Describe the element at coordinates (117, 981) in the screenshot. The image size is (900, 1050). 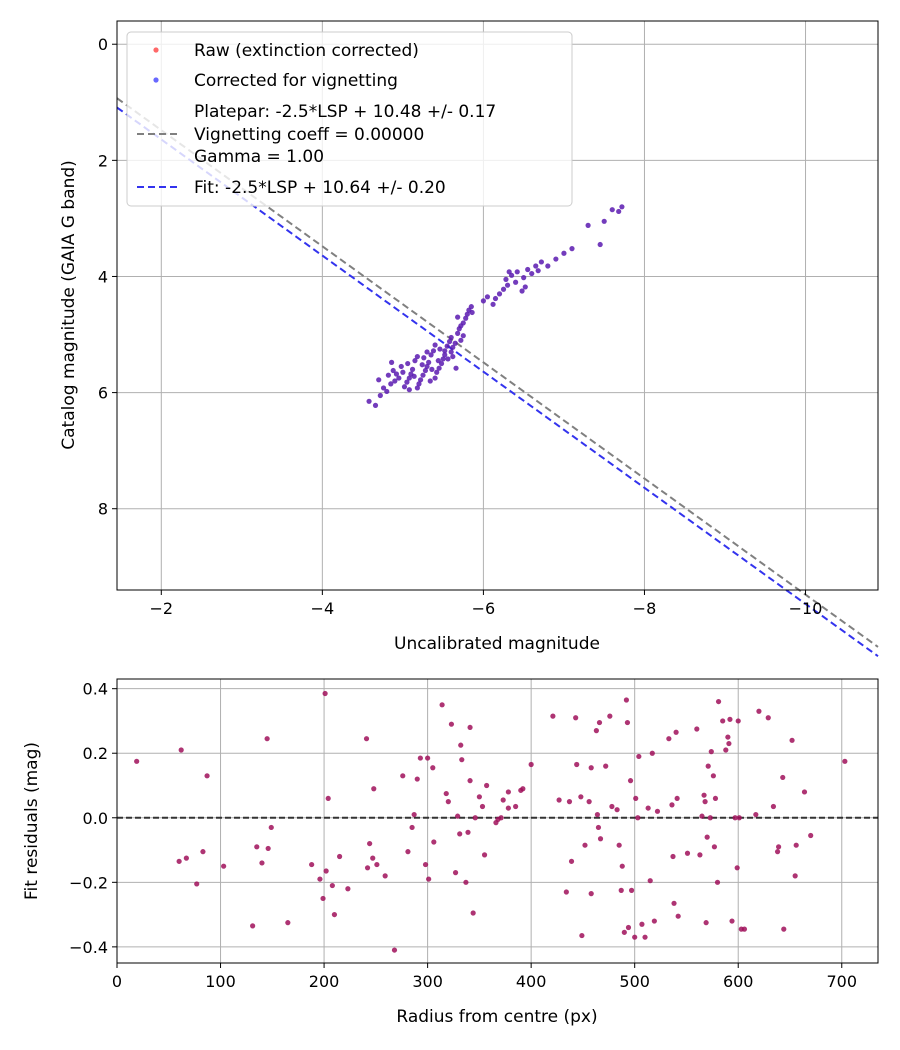
I see `x-tick-label: 0` at that location.